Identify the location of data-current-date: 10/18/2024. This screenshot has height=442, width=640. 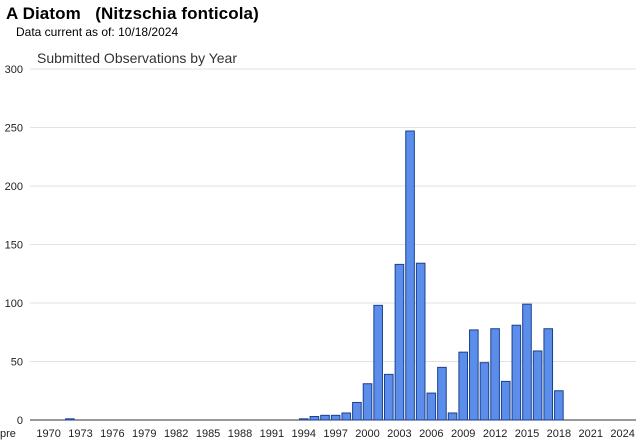
(148, 32).